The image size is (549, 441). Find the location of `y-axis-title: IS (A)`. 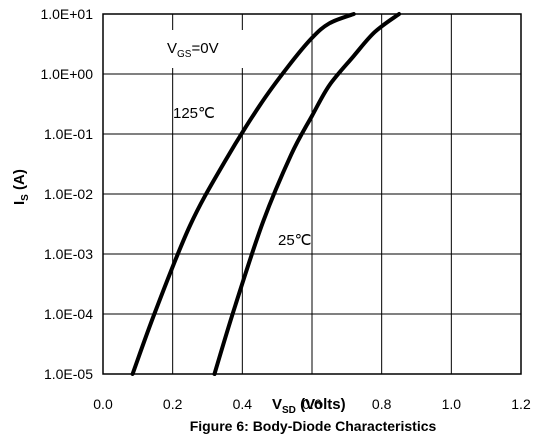

y-axis-title: IS (A) is located at coordinates (21, 187).